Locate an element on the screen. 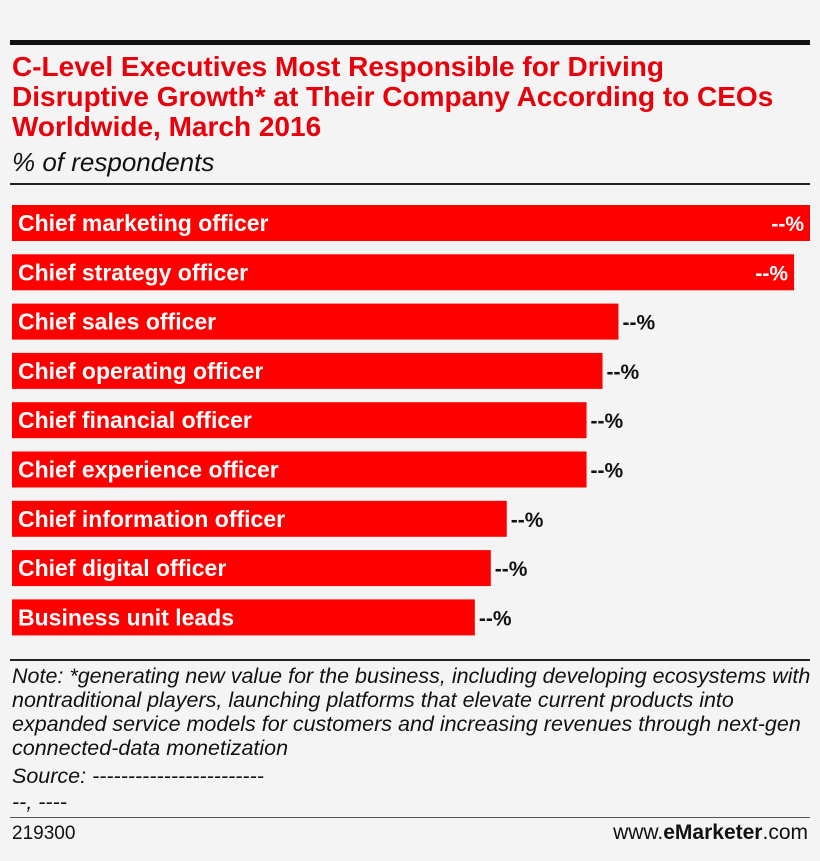 Image resolution: width=820 pixels, height=861 pixels. chart-id: 219300 is located at coordinates (44, 833).